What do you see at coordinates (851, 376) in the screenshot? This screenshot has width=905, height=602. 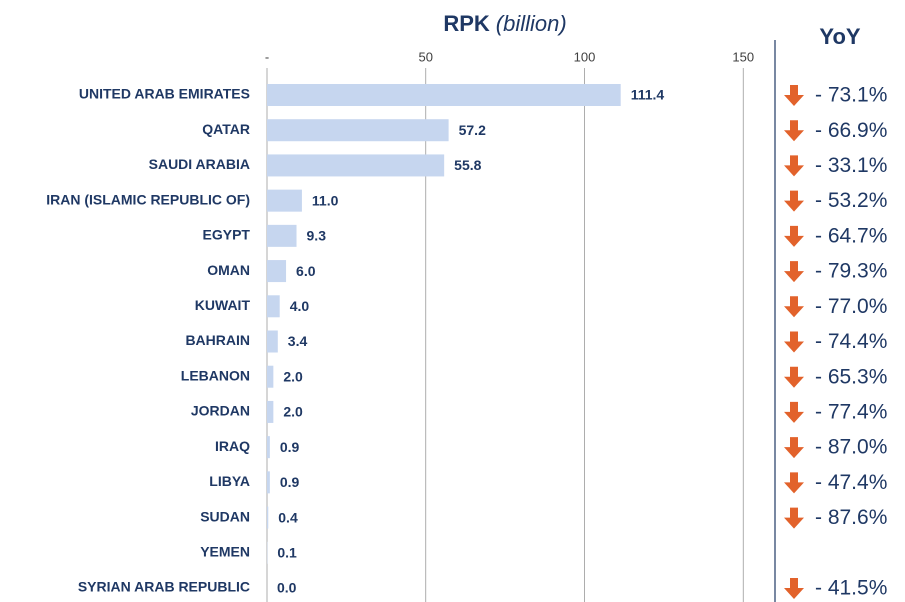 I see `yoy-label: - 65.3%` at bounding box center [851, 376].